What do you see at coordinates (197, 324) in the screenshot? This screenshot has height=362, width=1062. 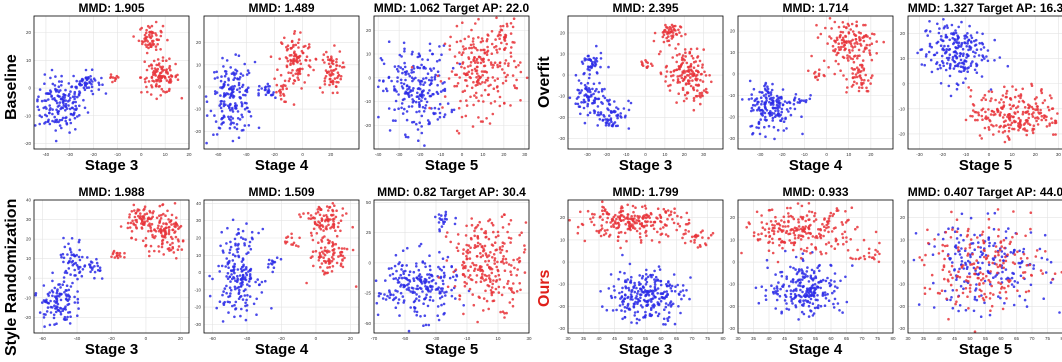 I see `y-tick-label: -30` at bounding box center [197, 324].